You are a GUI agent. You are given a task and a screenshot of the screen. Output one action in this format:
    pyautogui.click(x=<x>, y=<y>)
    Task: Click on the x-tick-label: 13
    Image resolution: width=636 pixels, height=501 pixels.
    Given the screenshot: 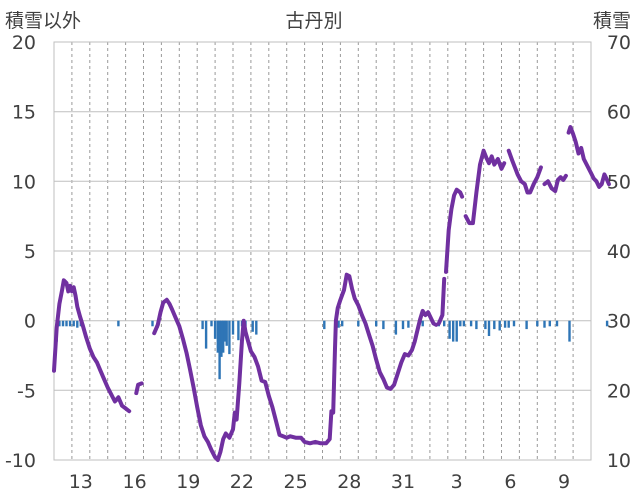 What is the action you would take?
    pyautogui.click(x=81, y=482)
    